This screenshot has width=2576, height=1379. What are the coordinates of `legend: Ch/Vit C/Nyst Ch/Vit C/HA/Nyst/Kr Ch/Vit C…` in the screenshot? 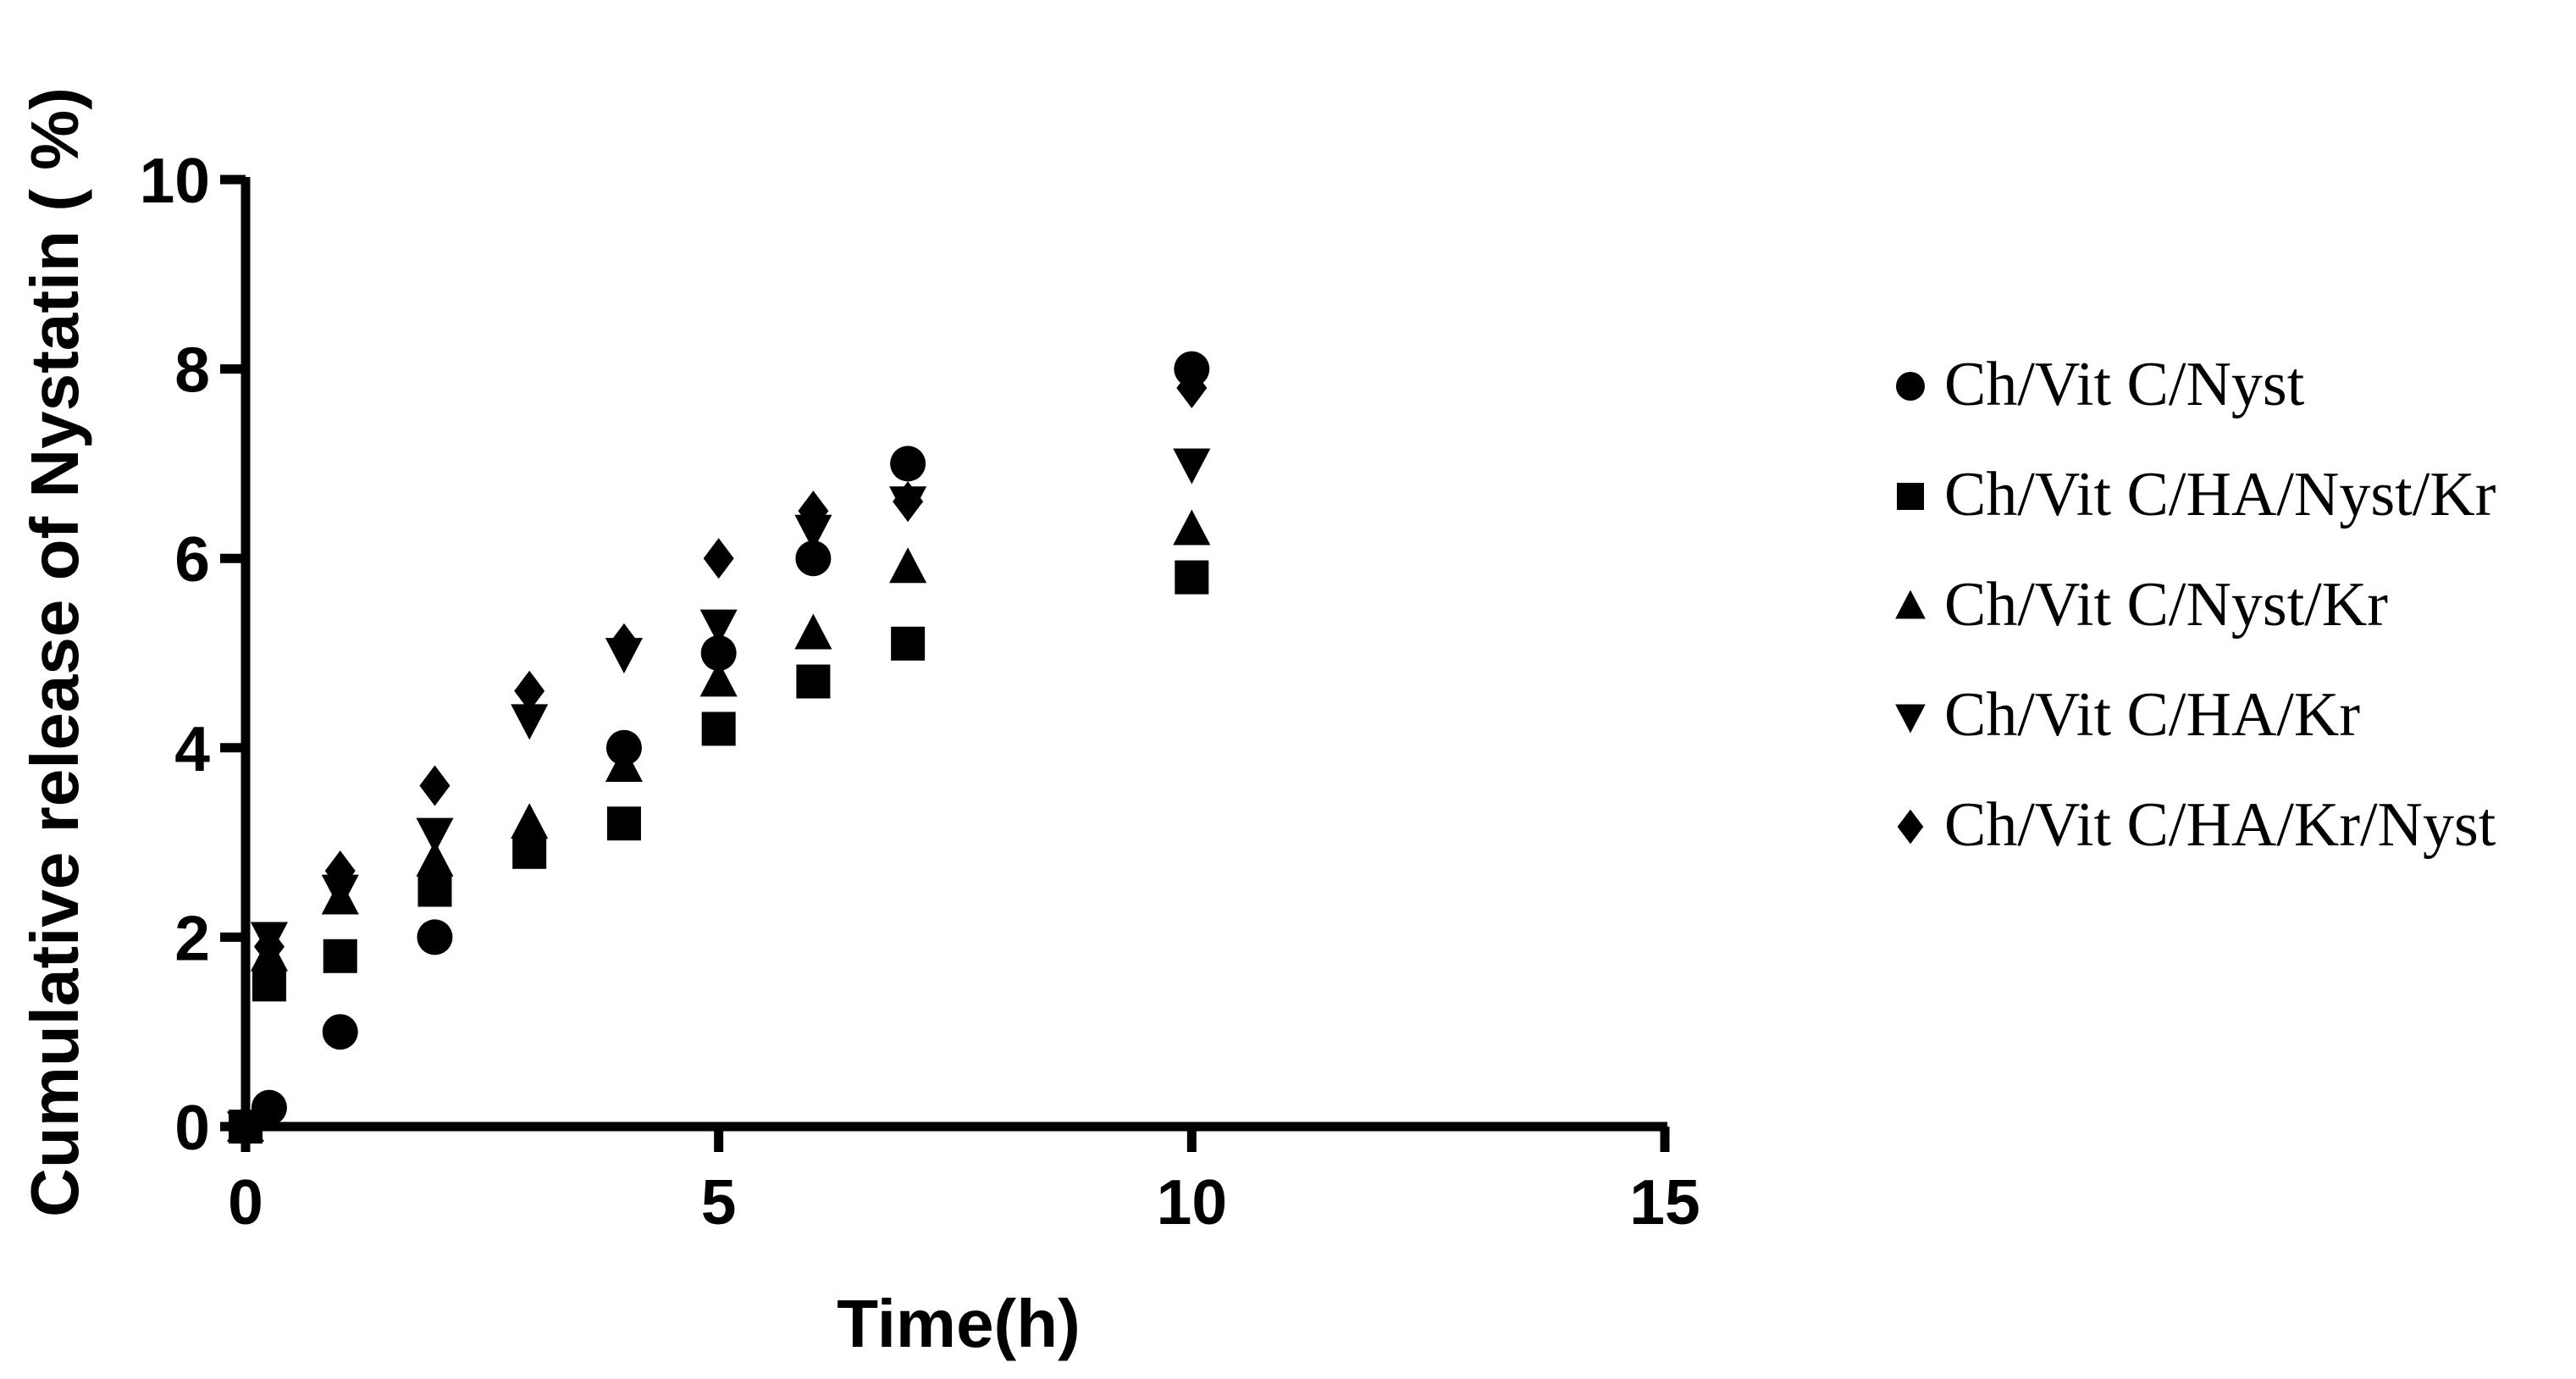 It's located at (2195, 605).